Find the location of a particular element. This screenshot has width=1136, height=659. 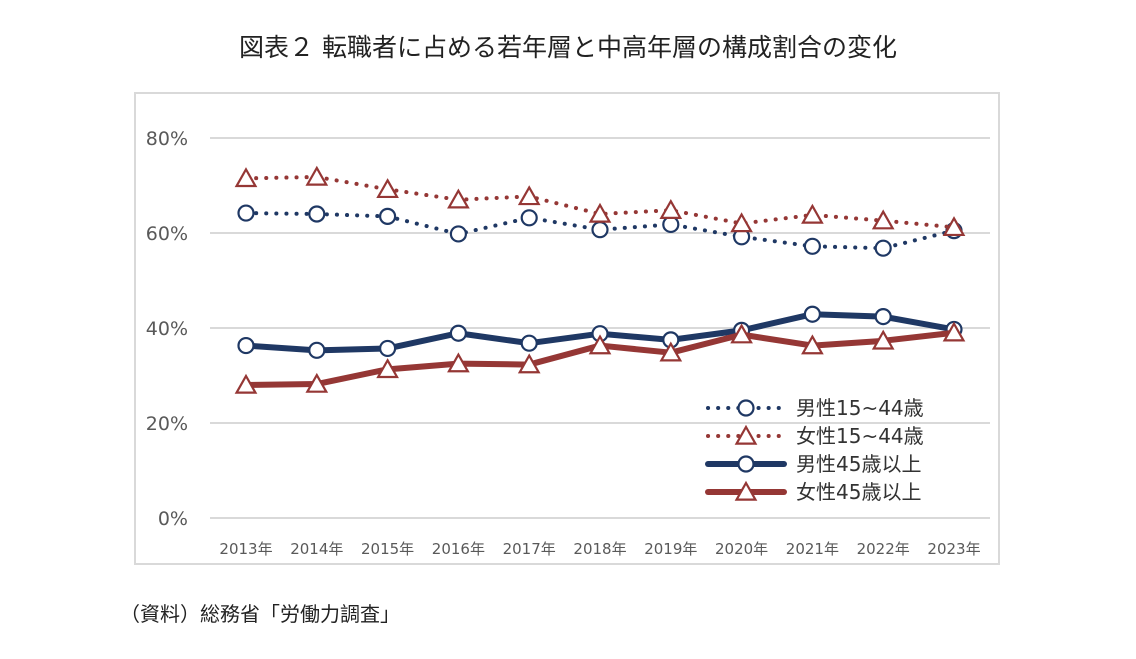

y-tick-label: 0% is located at coordinates (173, 519).